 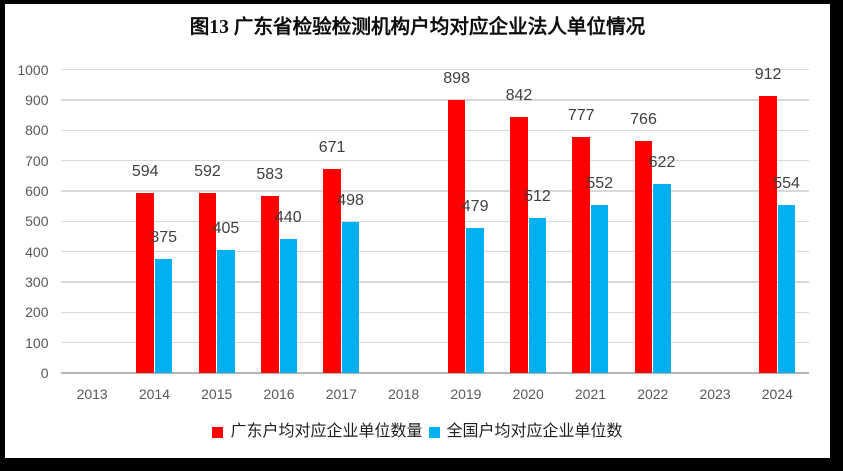 I want to click on legend-swatch-guangdong, so click(x=218, y=432).